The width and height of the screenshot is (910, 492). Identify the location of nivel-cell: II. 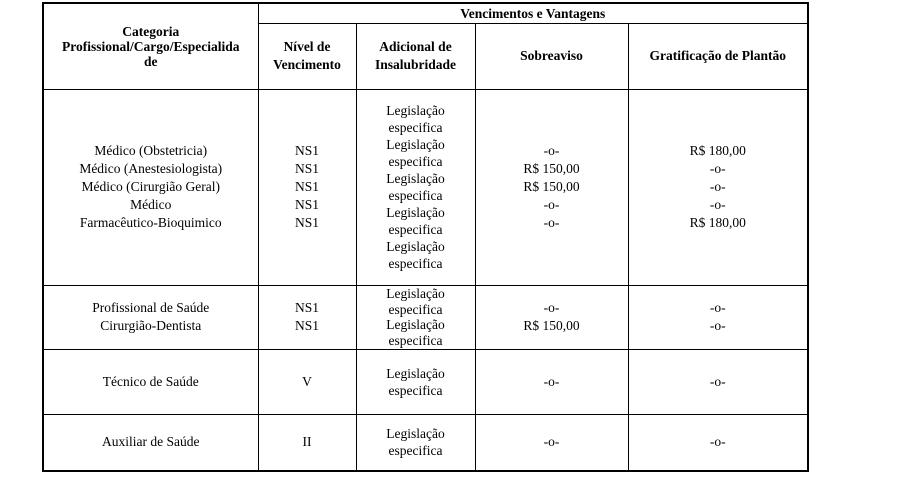
(307, 442).